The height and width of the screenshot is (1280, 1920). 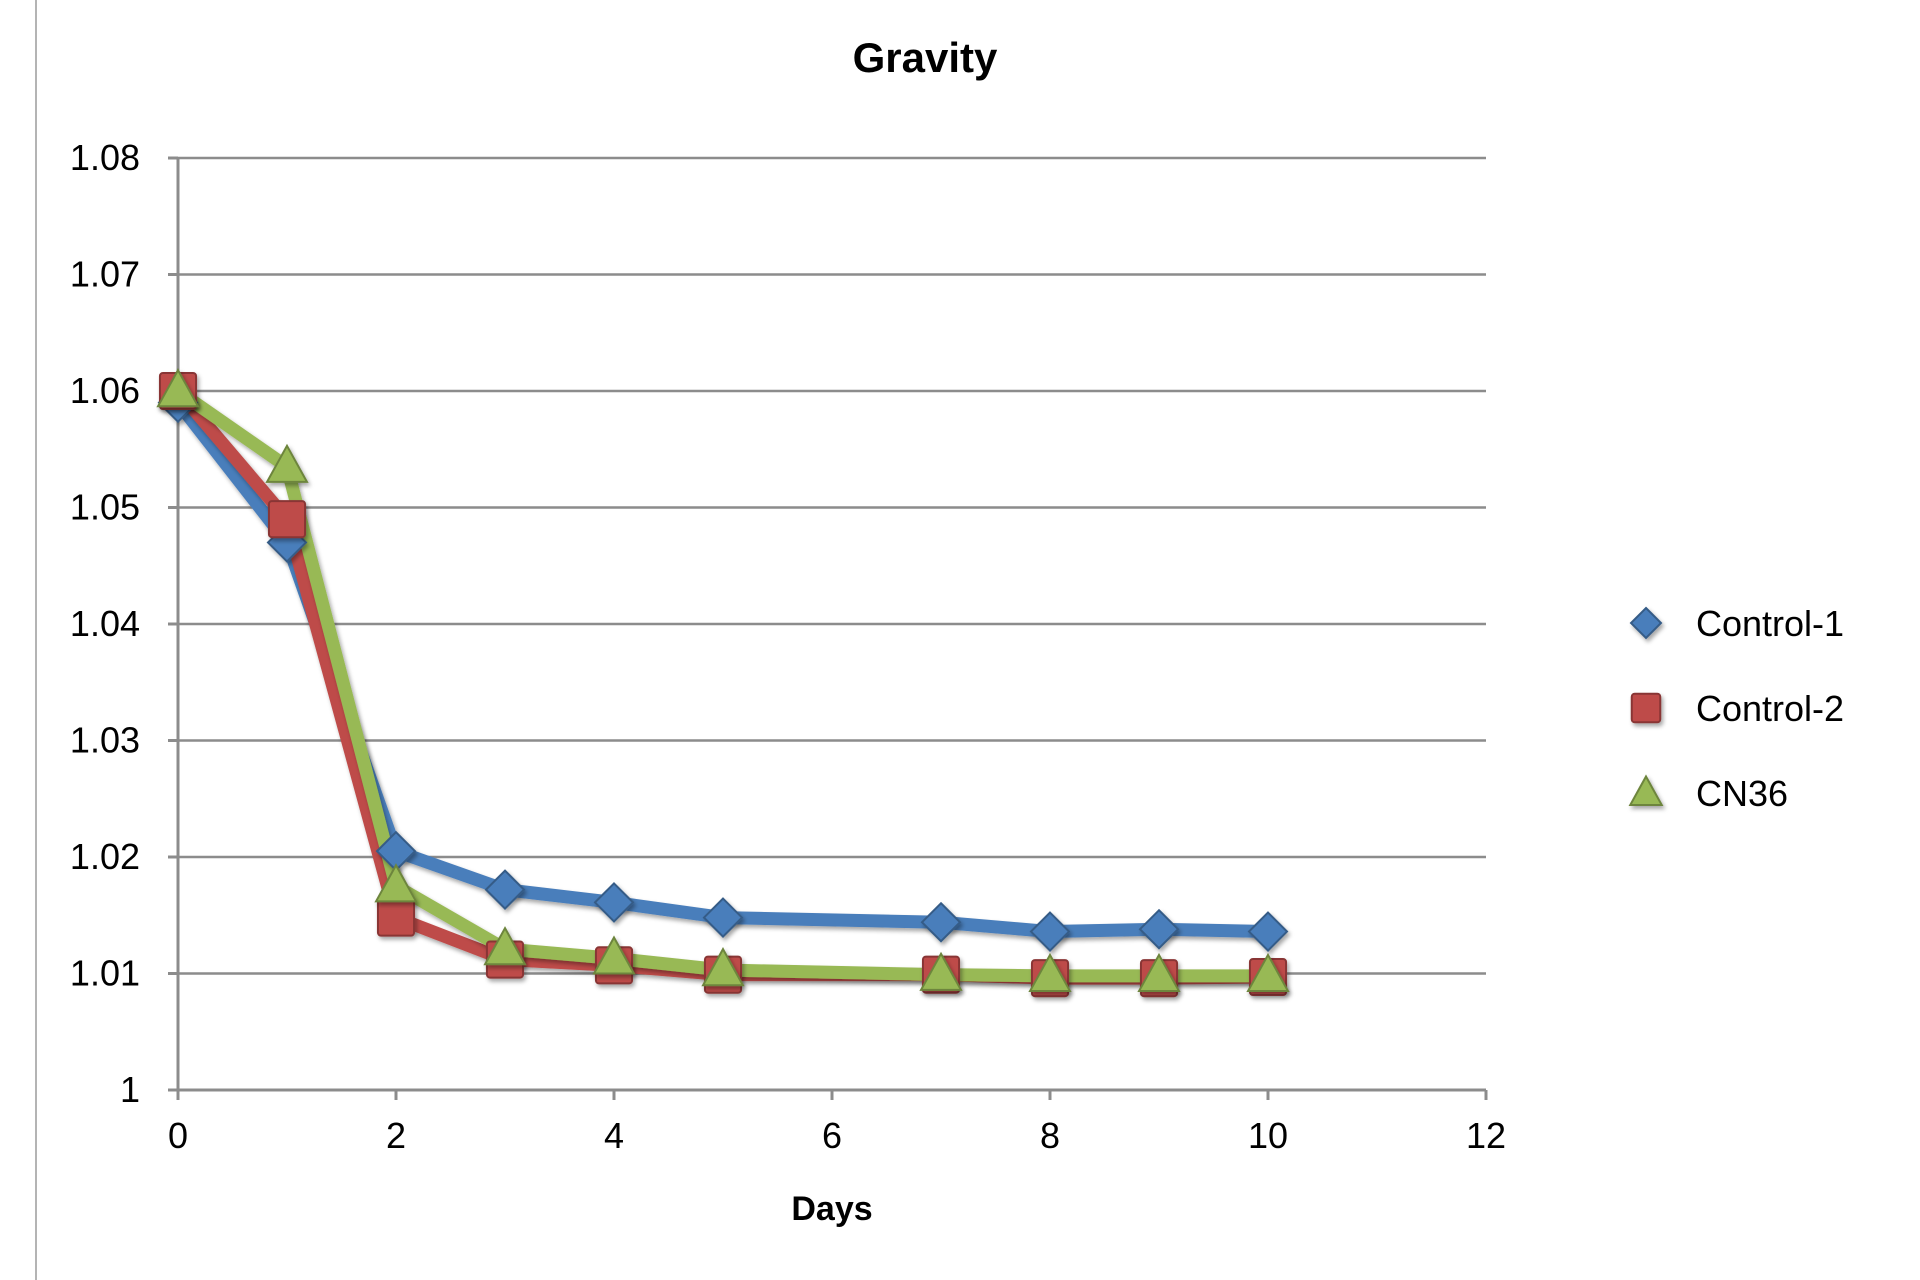 What do you see at coordinates (1742, 793) in the screenshot?
I see `legend-label: CN36` at bounding box center [1742, 793].